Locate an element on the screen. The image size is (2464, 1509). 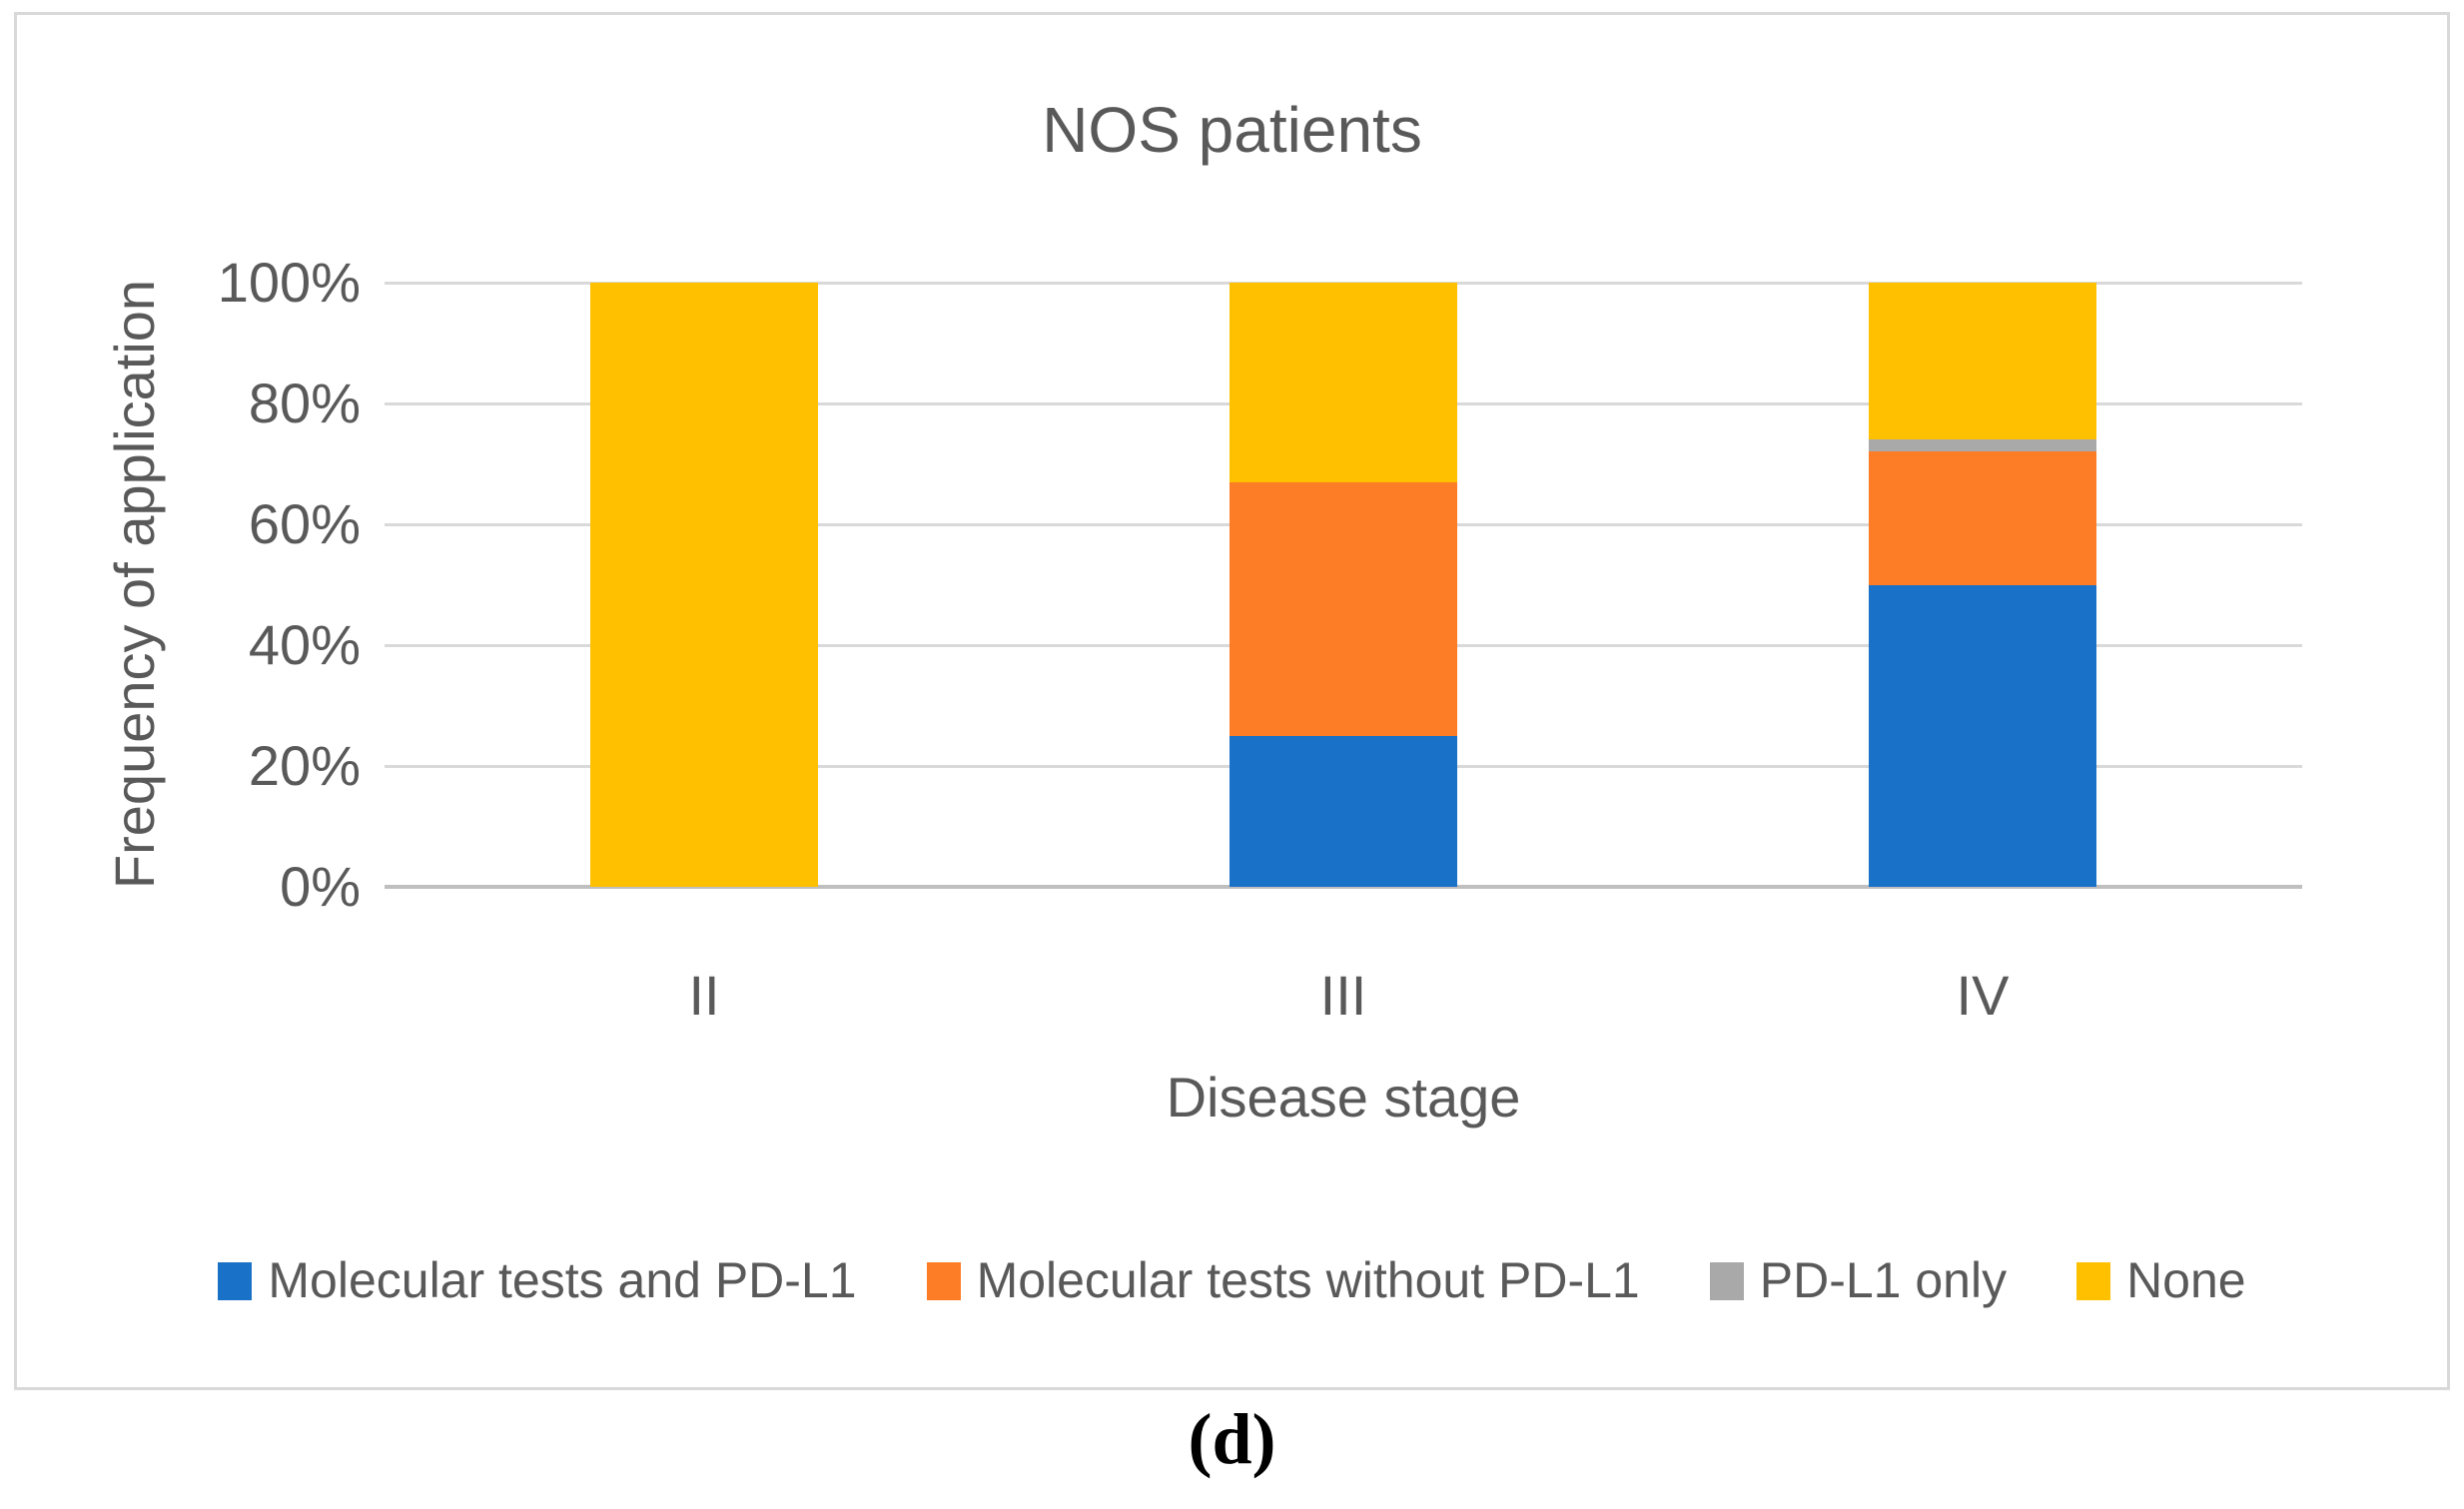
x-axis-title: Disease stage is located at coordinates (1343, 1097).